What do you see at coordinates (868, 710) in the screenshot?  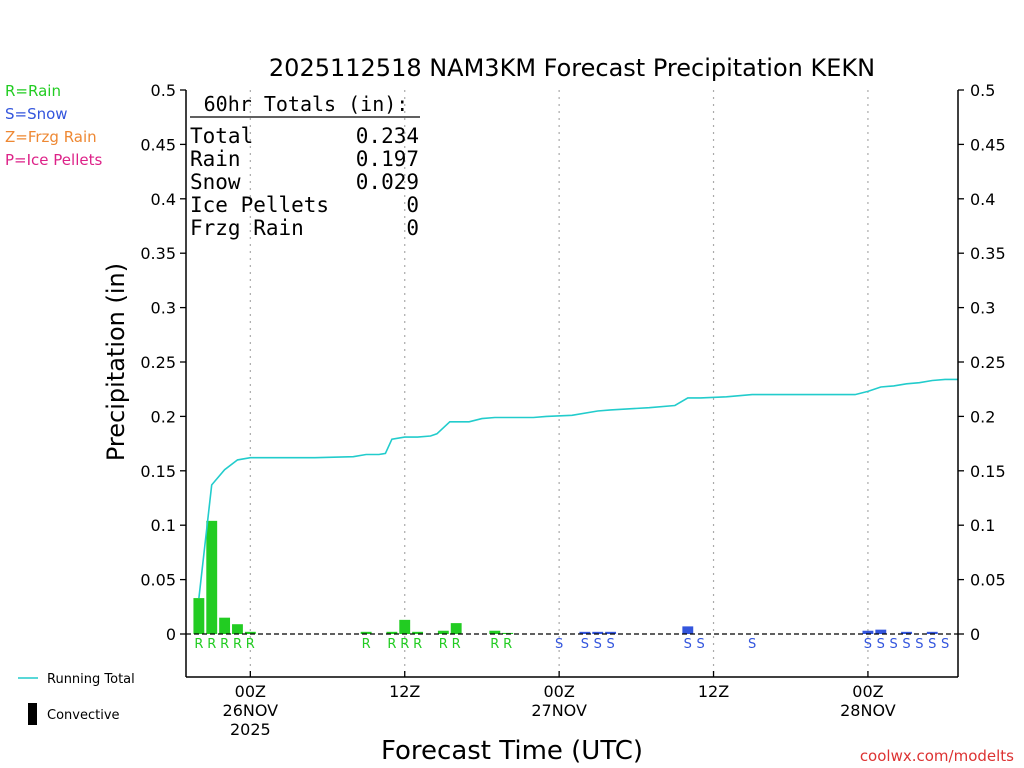 I see `x-tick-label: 28NOV` at bounding box center [868, 710].